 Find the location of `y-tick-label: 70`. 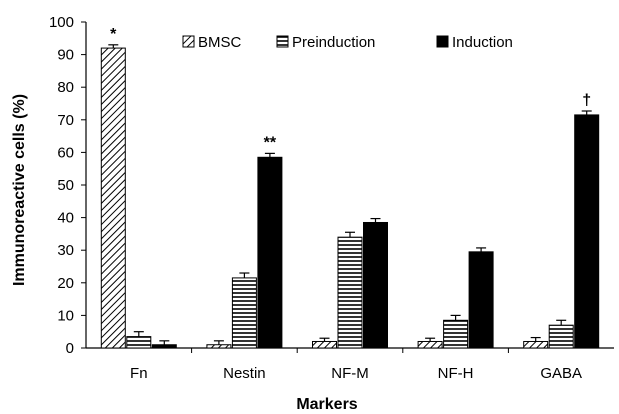

y-tick-label: 70 is located at coordinates (65, 120).